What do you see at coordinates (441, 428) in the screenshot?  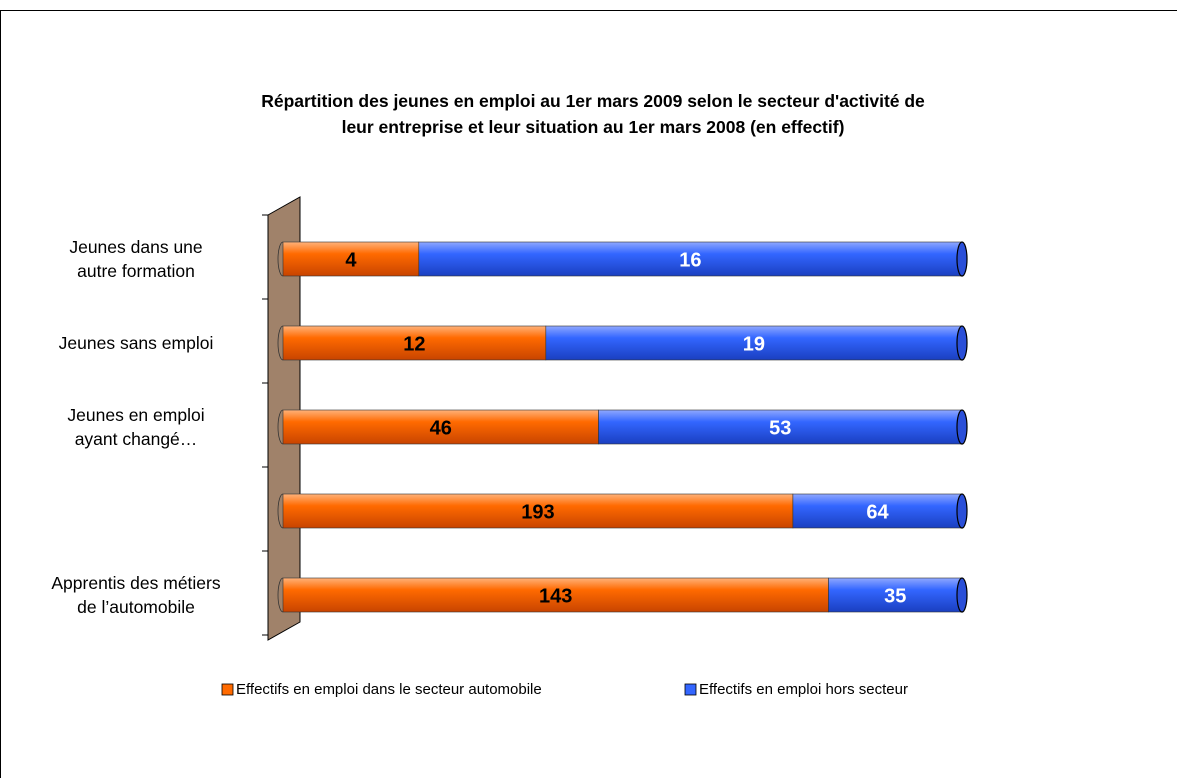 I see `value-label: 46` at bounding box center [441, 428].